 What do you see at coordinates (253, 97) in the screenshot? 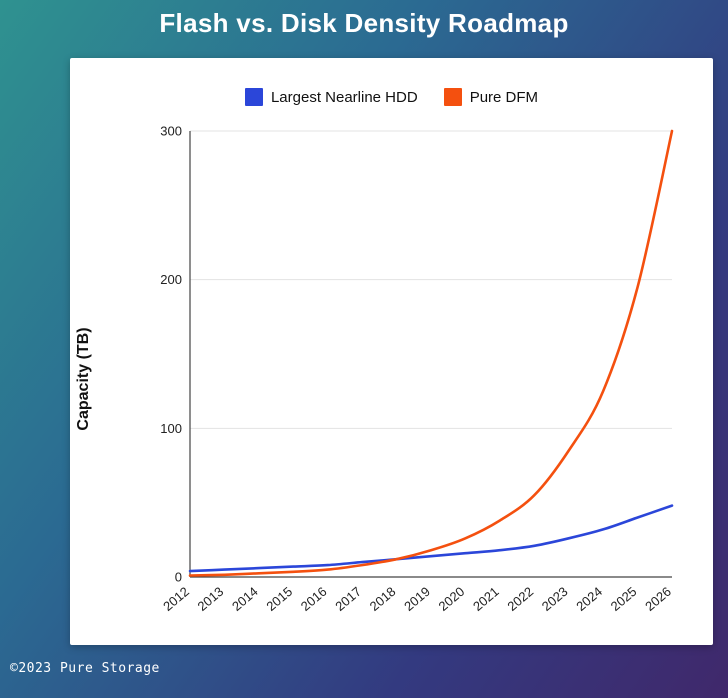
I see `legend-swatch-hdd` at bounding box center [253, 97].